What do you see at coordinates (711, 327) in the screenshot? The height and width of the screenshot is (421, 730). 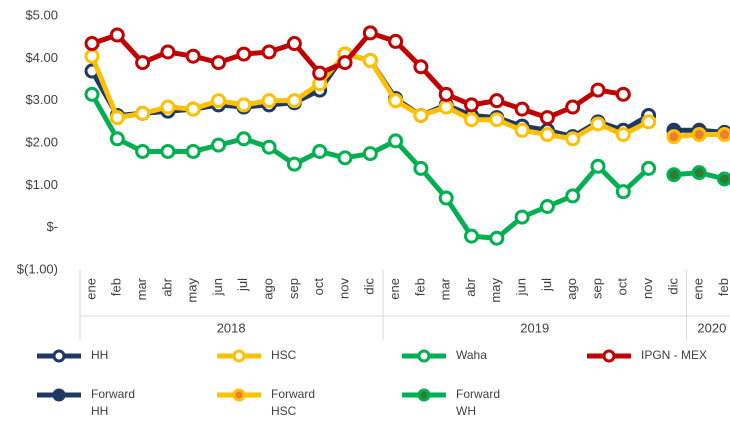 I see `x-group-label: 2020` at bounding box center [711, 327].